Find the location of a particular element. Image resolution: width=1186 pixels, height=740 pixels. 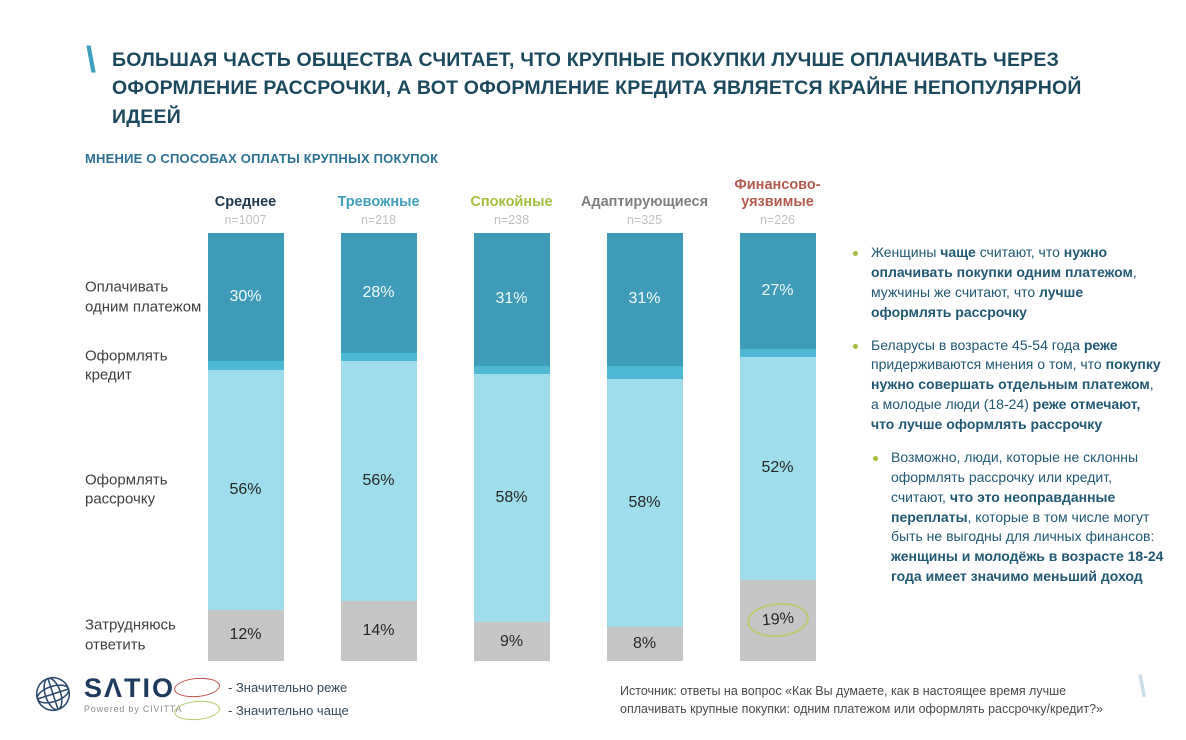

satio-logo: SΛTIO Powered by CIVITTA is located at coordinates (106, 694).